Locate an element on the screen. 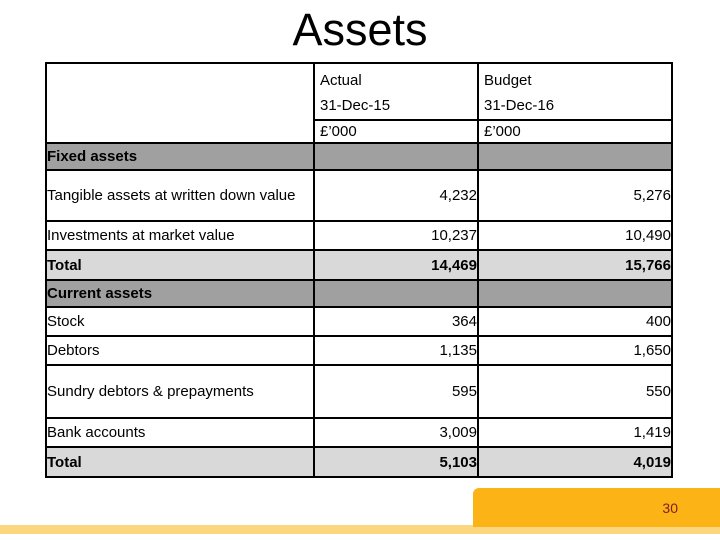 This screenshot has height=540, width=720. actual-value-cell: 3,009 is located at coordinates (396, 432).